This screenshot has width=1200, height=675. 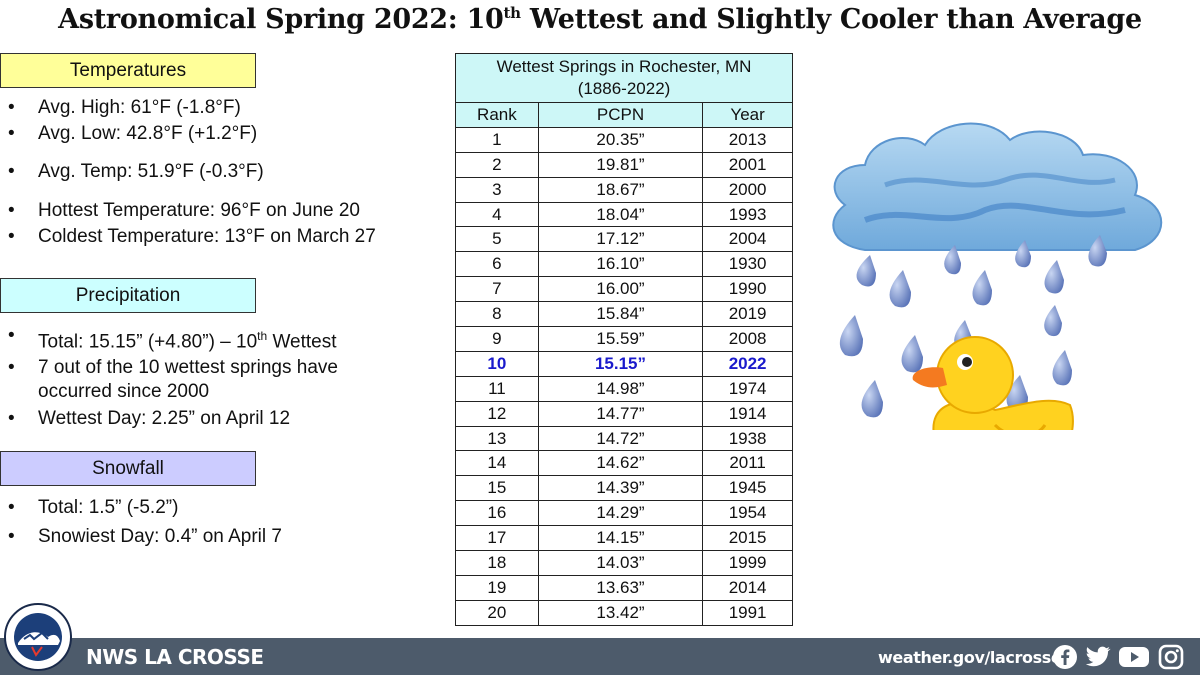 I want to click on pcpn-cell: 14.15”, so click(x=620, y=538).